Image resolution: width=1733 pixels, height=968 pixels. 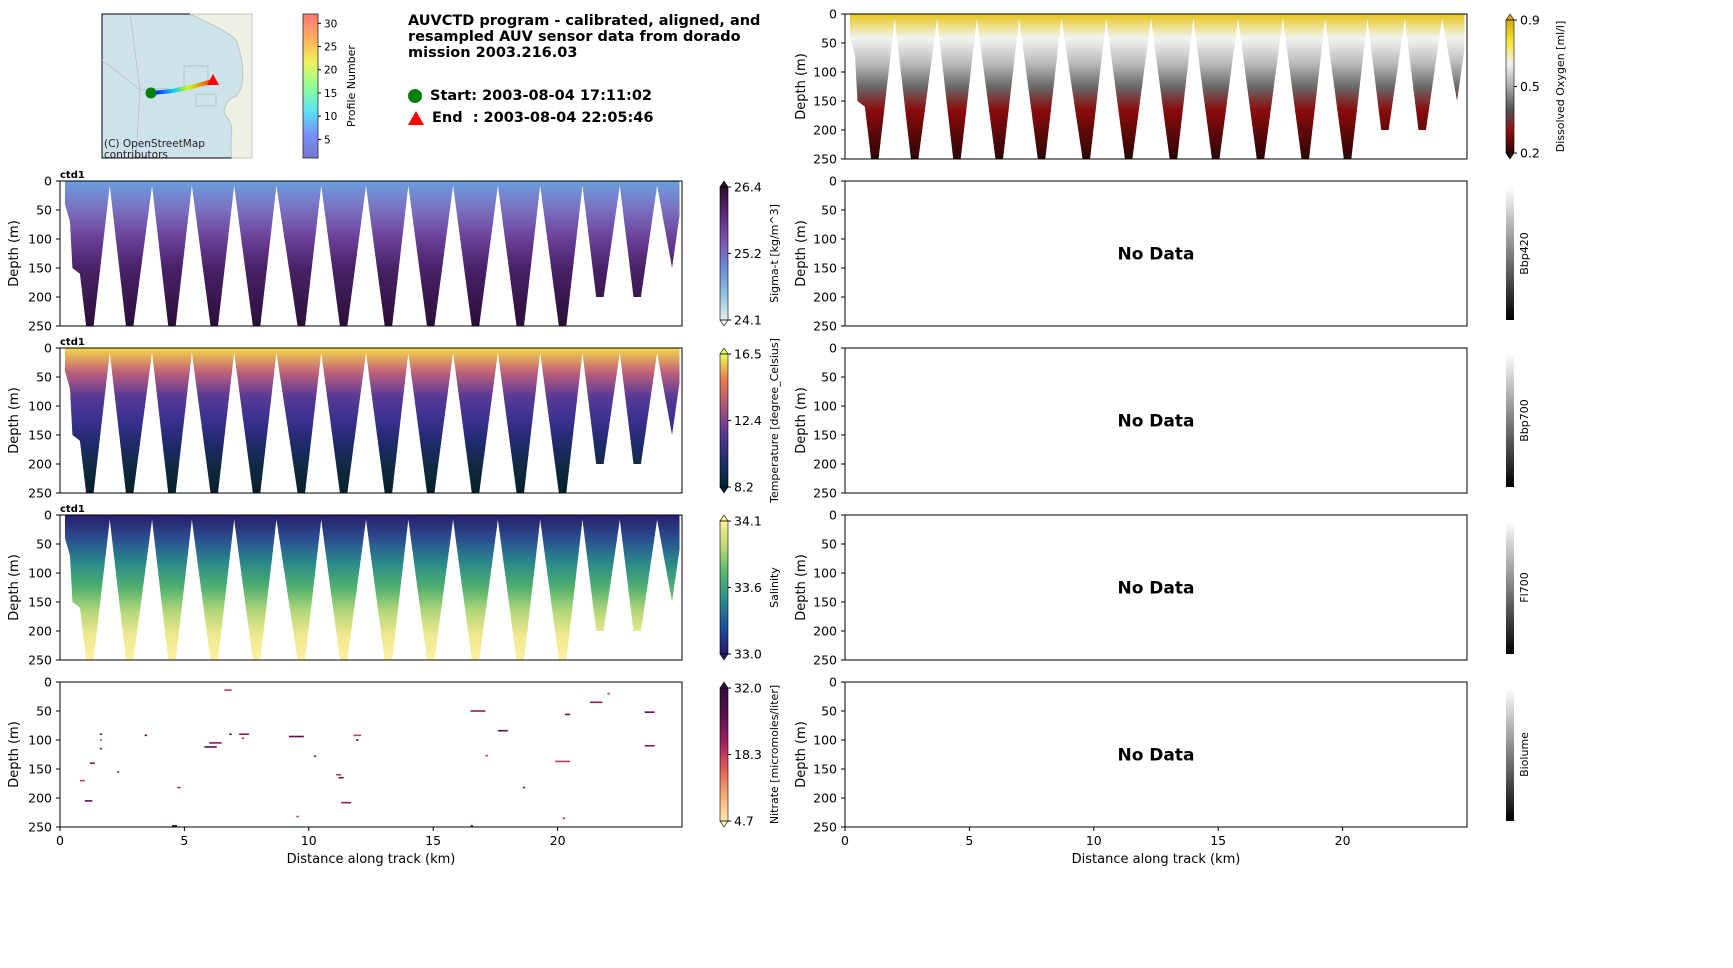 What do you see at coordinates (1156, 859) in the screenshot?
I see `x-axis-label: Distance along track (km)` at bounding box center [1156, 859].